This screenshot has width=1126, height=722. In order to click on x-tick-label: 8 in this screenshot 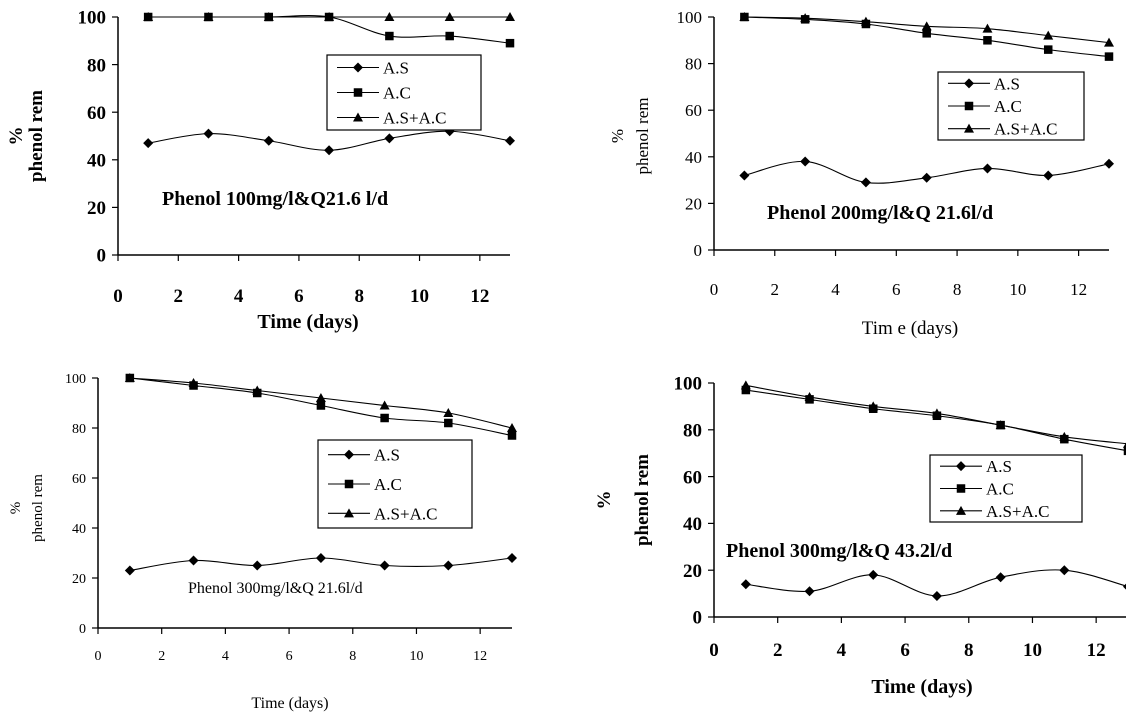, I will do `click(359, 296)`.